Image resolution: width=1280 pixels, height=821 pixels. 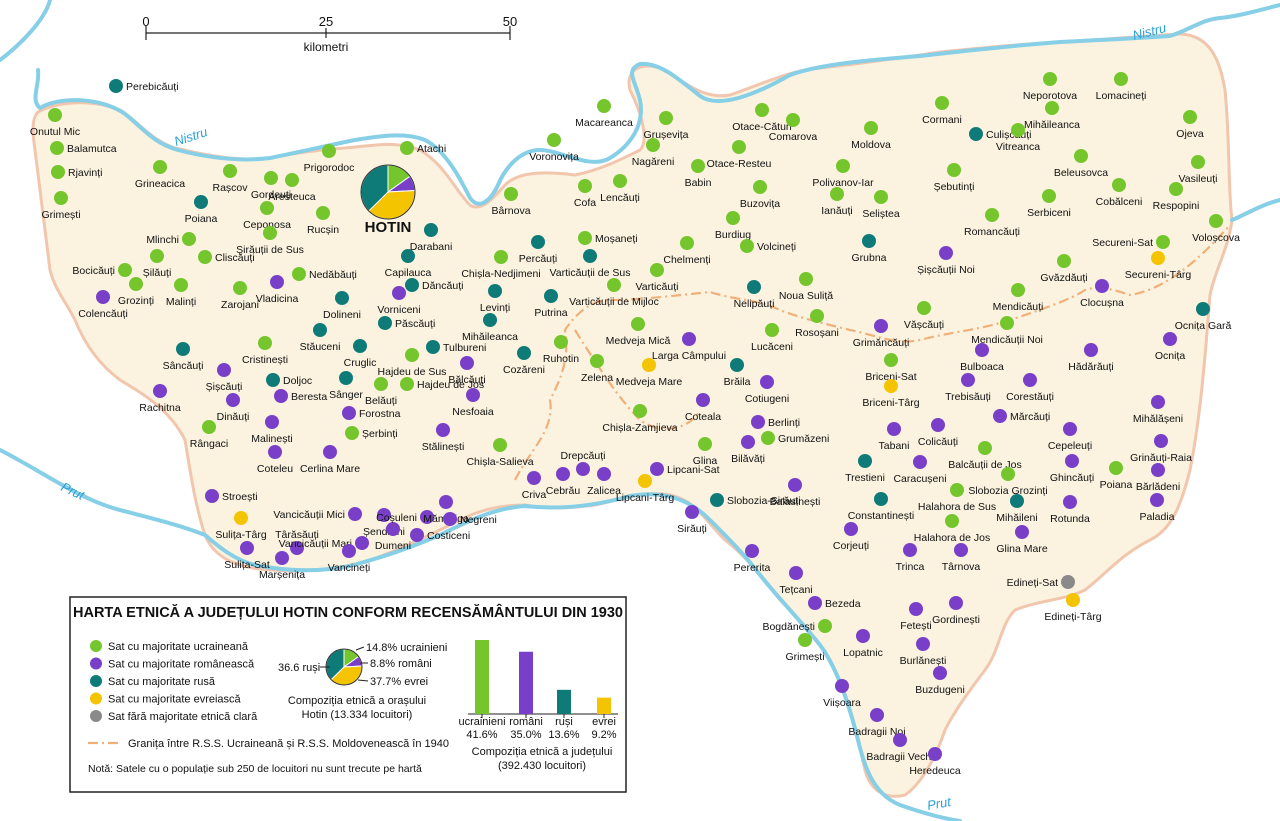 What do you see at coordinates (1170, 347) in the screenshot?
I see `village-ocnita: Ocnița` at bounding box center [1170, 347].